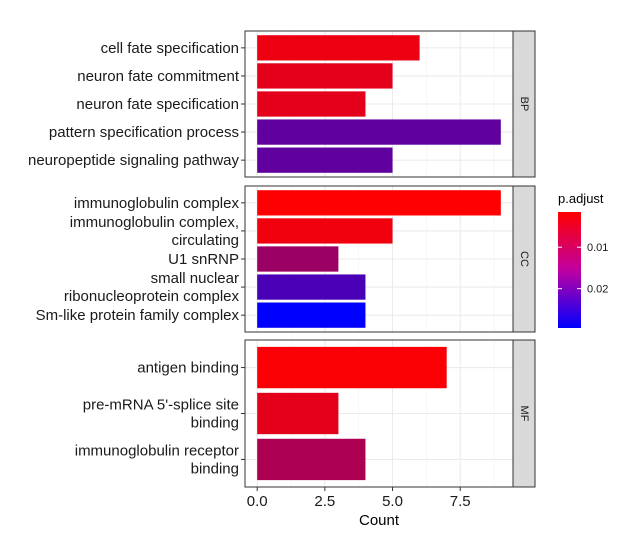 The width and height of the screenshot is (626, 536). What do you see at coordinates (359, 508) in the screenshot?
I see `x-axis: Count 0.0 2.5 5.0 7.5` at bounding box center [359, 508].